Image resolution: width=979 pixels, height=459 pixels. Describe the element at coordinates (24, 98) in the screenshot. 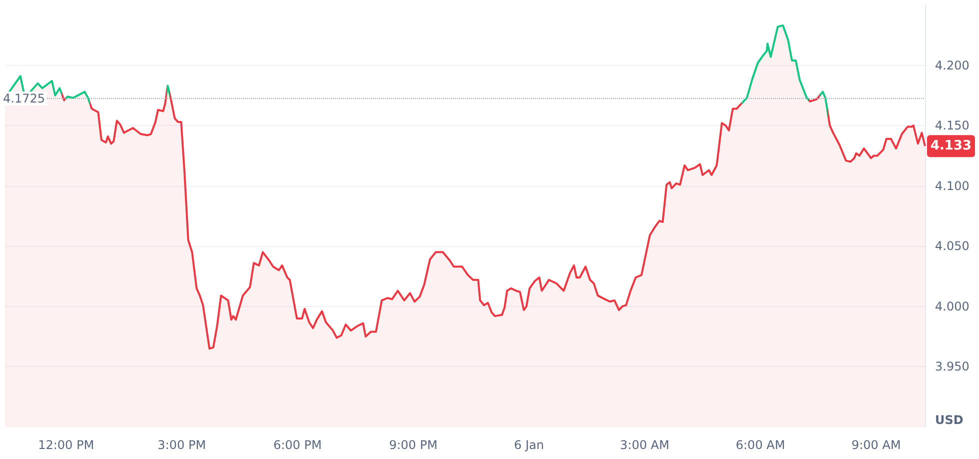

I see `ref-line-label: 4.1725` at that location.